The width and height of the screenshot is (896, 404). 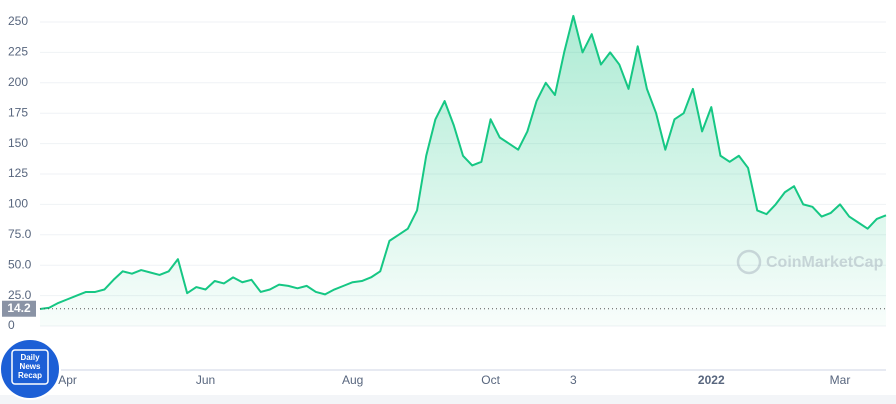 What do you see at coordinates (352, 380) in the screenshot?
I see `x-tick-label: Aug` at bounding box center [352, 380].